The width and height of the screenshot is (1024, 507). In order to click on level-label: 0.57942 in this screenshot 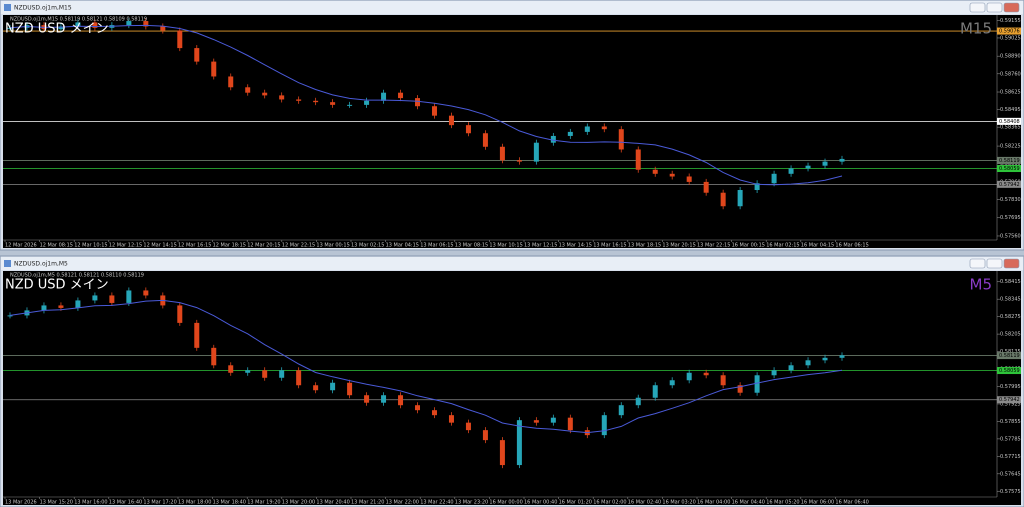, I will do `click(1009, 400)`.